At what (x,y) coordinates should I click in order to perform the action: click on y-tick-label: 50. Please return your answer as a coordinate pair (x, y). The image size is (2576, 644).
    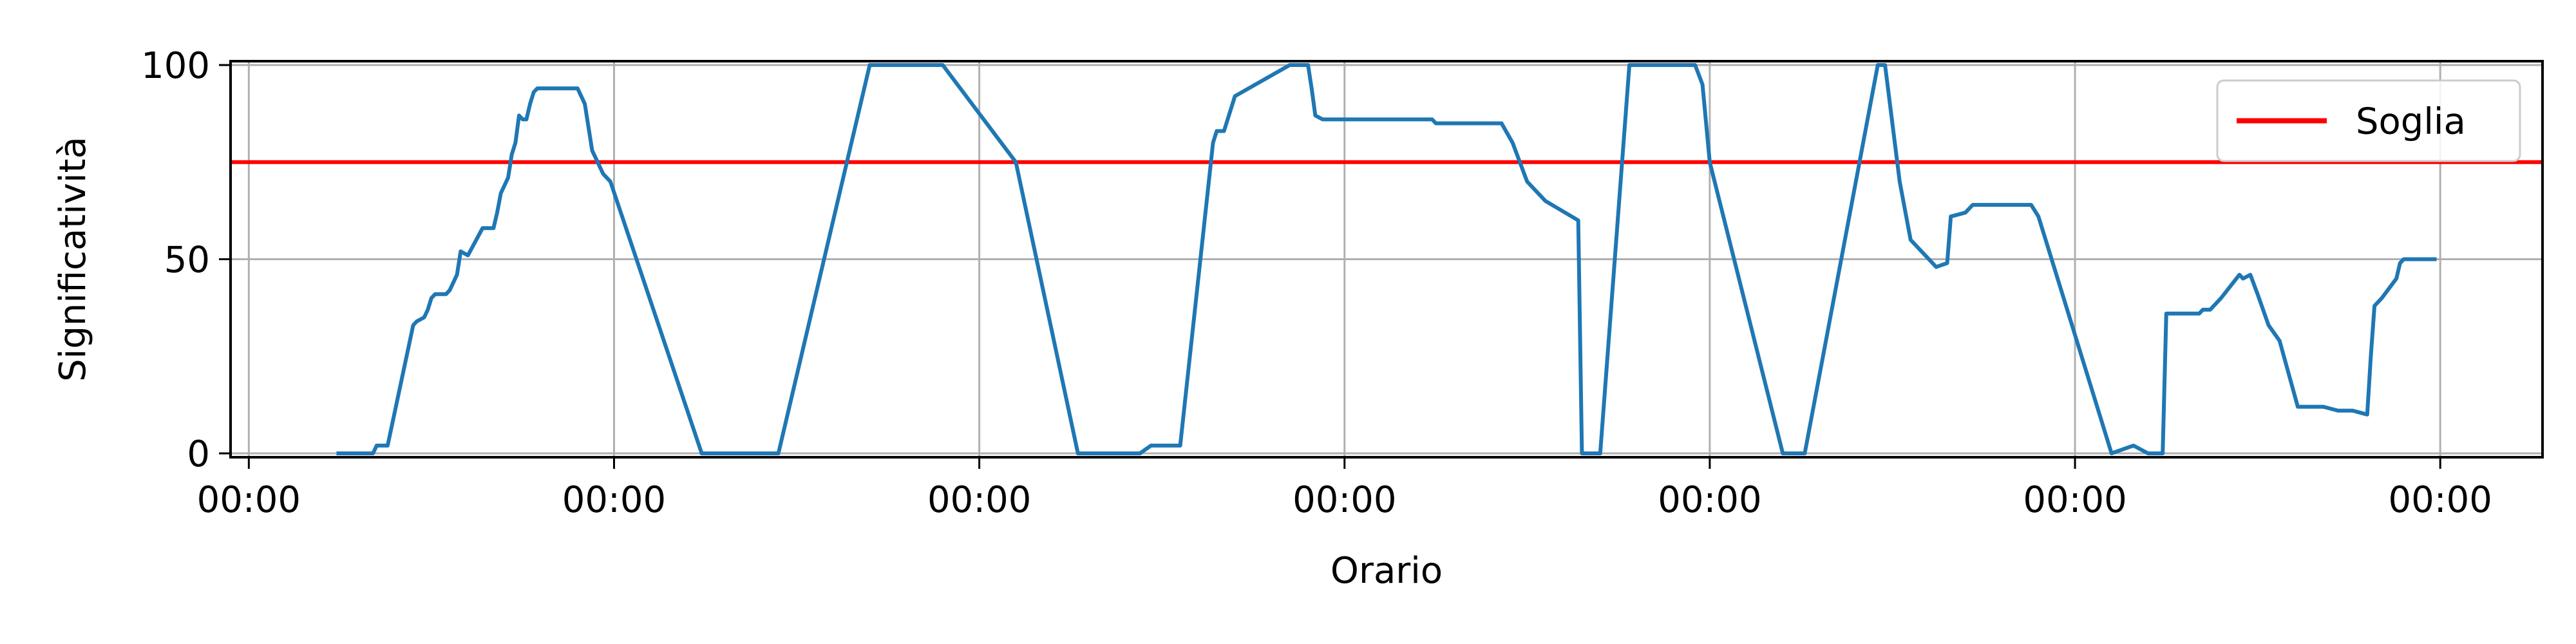
    Looking at the image, I should click on (187, 261).